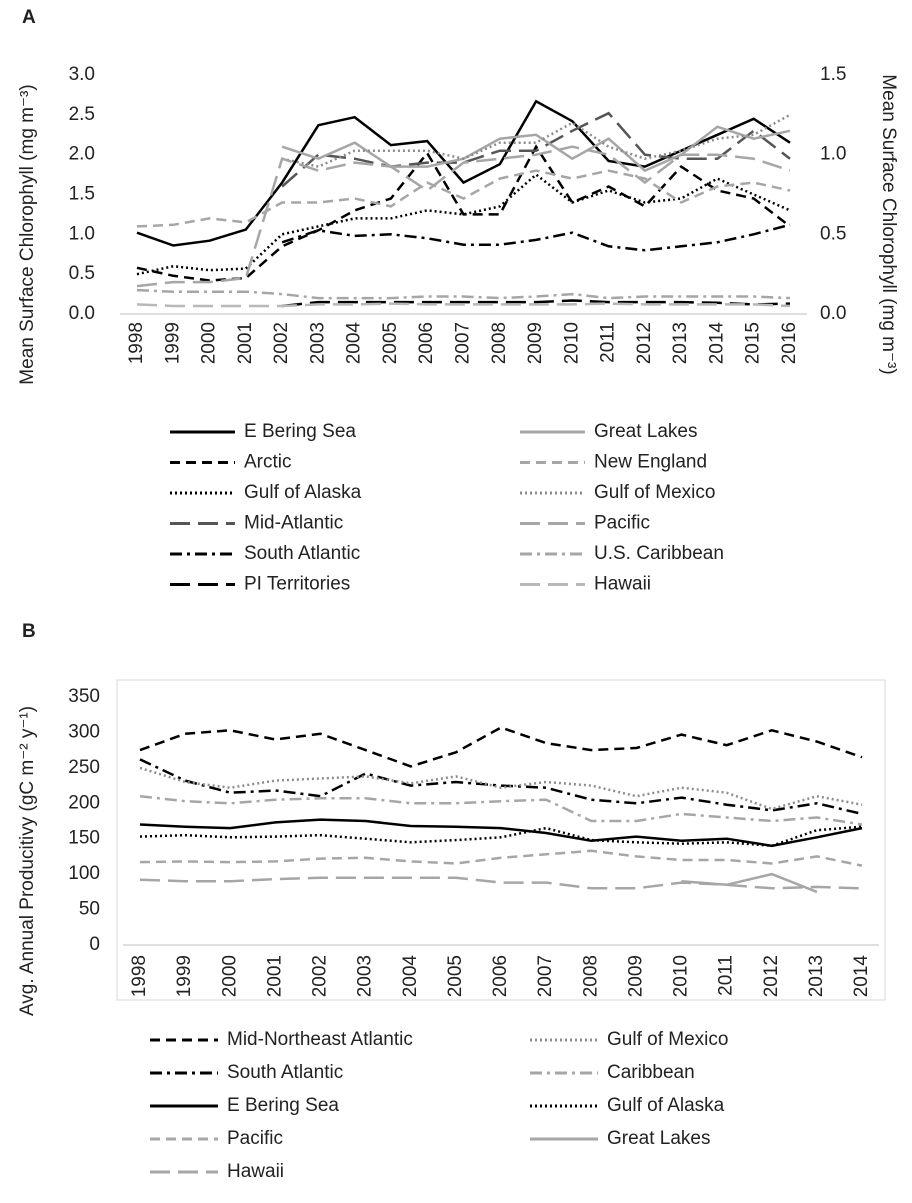 Image resolution: width=912 pixels, height=1203 pixels. I want to click on y-tick-label: 3.0, so click(82, 74).